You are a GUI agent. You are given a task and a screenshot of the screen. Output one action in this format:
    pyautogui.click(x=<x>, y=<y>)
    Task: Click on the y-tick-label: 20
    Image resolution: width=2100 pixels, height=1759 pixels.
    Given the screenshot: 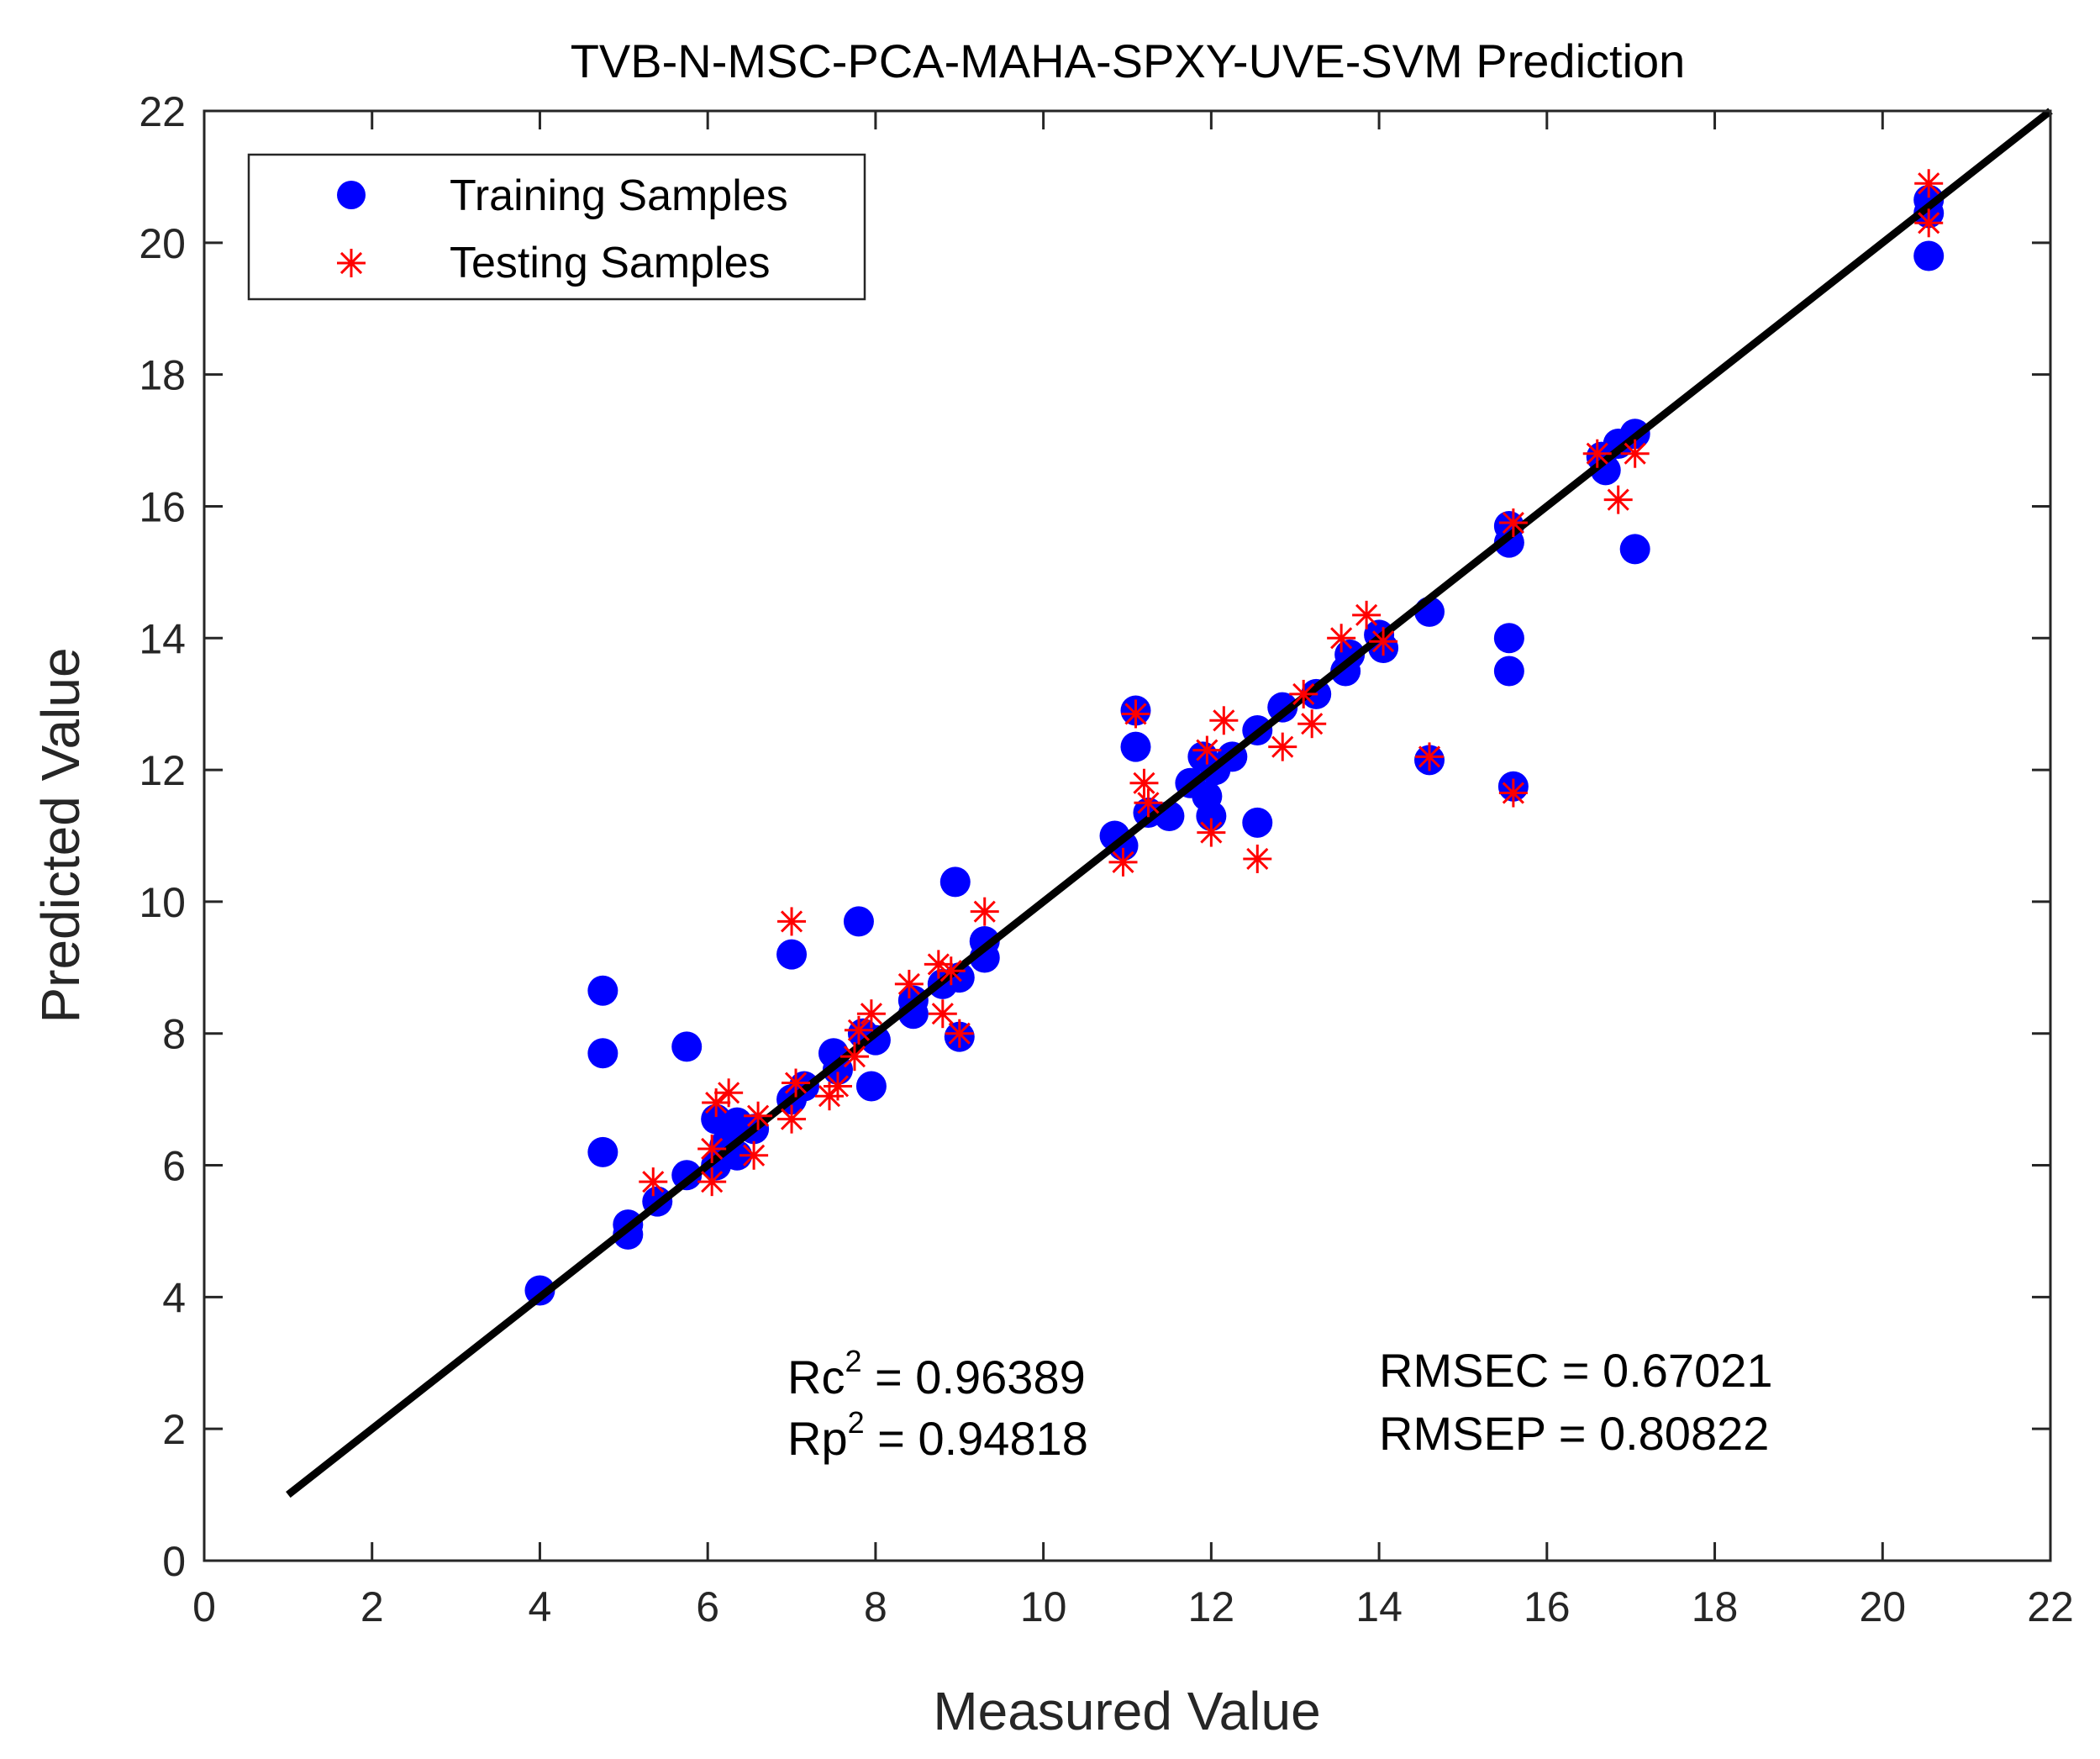 What is the action you would take?
    pyautogui.click(x=162, y=243)
    